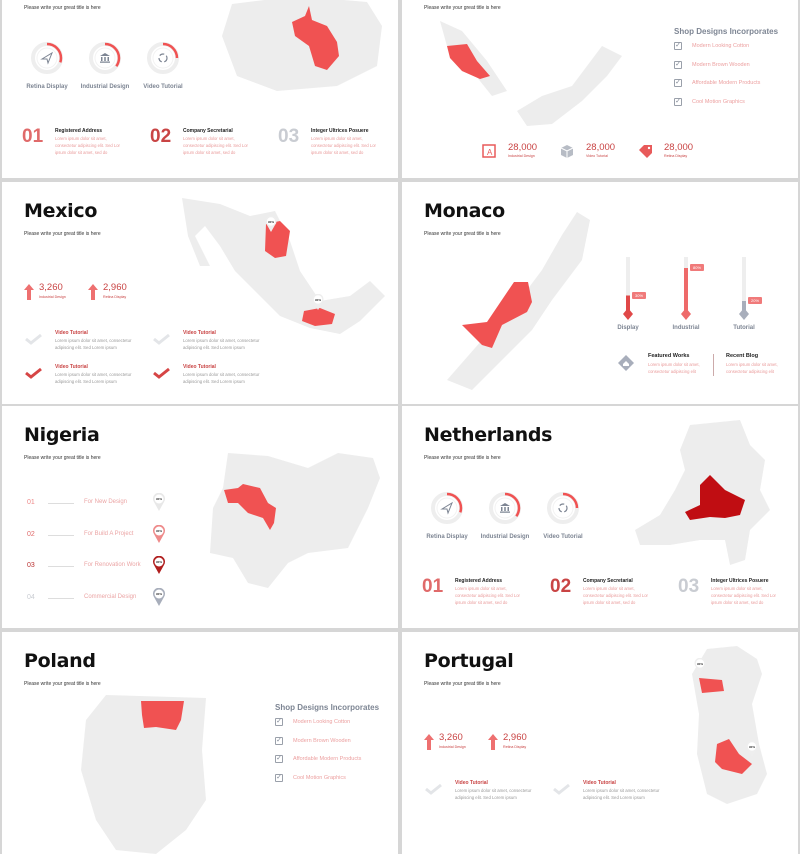 Image resolution: width=800 pixels, height=854 pixels. What do you see at coordinates (718, 101) in the screenshot?
I see `shop-item: Cool Motion Graphics` at bounding box center [718, 101].